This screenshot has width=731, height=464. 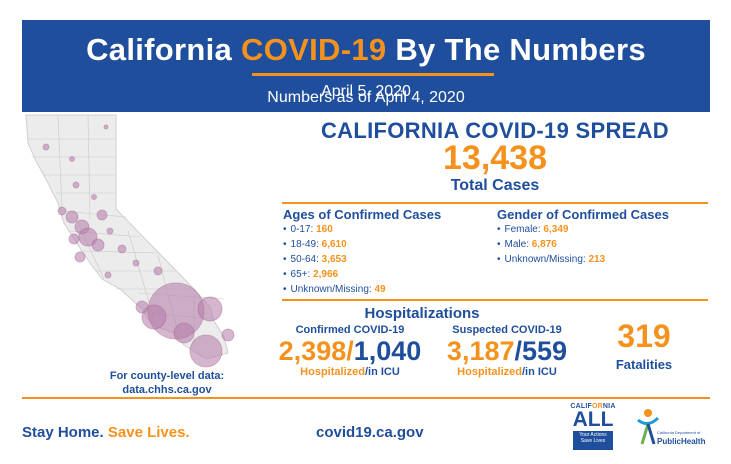 What do you see at coordinates (495, 158) in the screenshot?
I see `total-cases-value: 13,438` at bounding box center [495, 158].